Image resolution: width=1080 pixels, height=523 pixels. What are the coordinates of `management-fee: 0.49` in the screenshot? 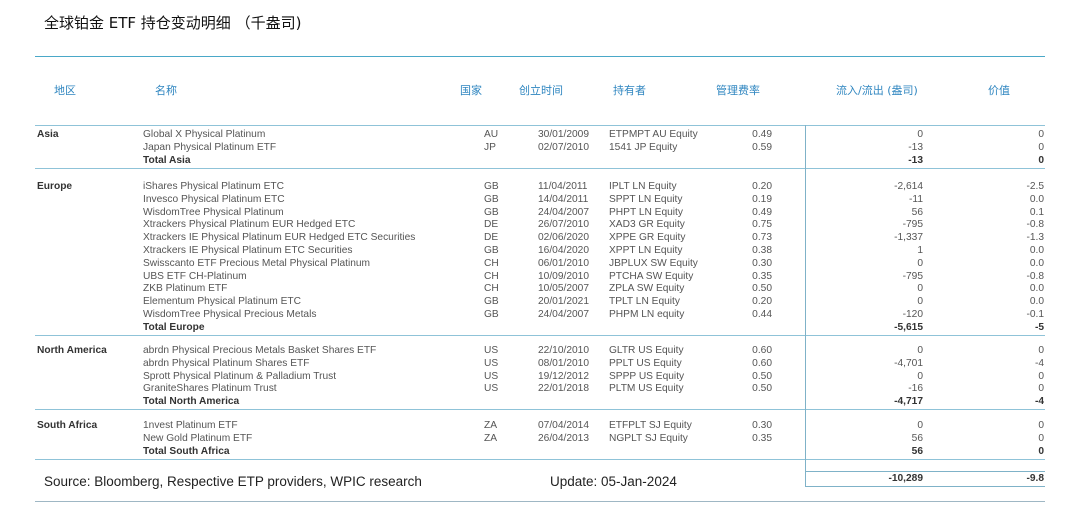 It's located at (762, 212).